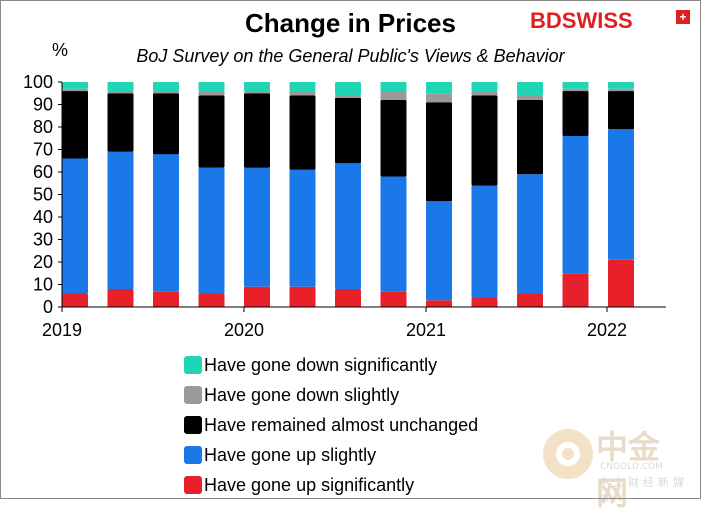 Image resolution: width=701 pixels, height=514 pixels. I want to click on y-tick-label-80: 80, so click(43, 127).